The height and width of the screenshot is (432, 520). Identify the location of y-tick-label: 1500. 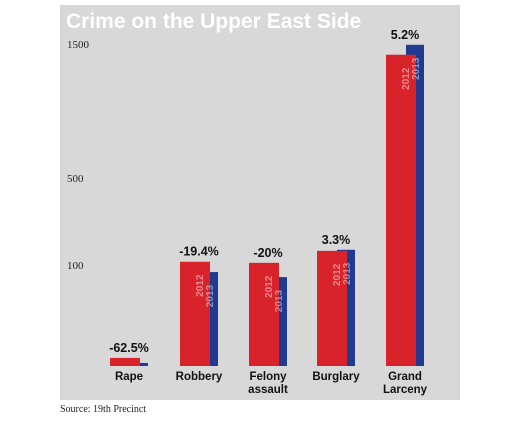
(78, 45).